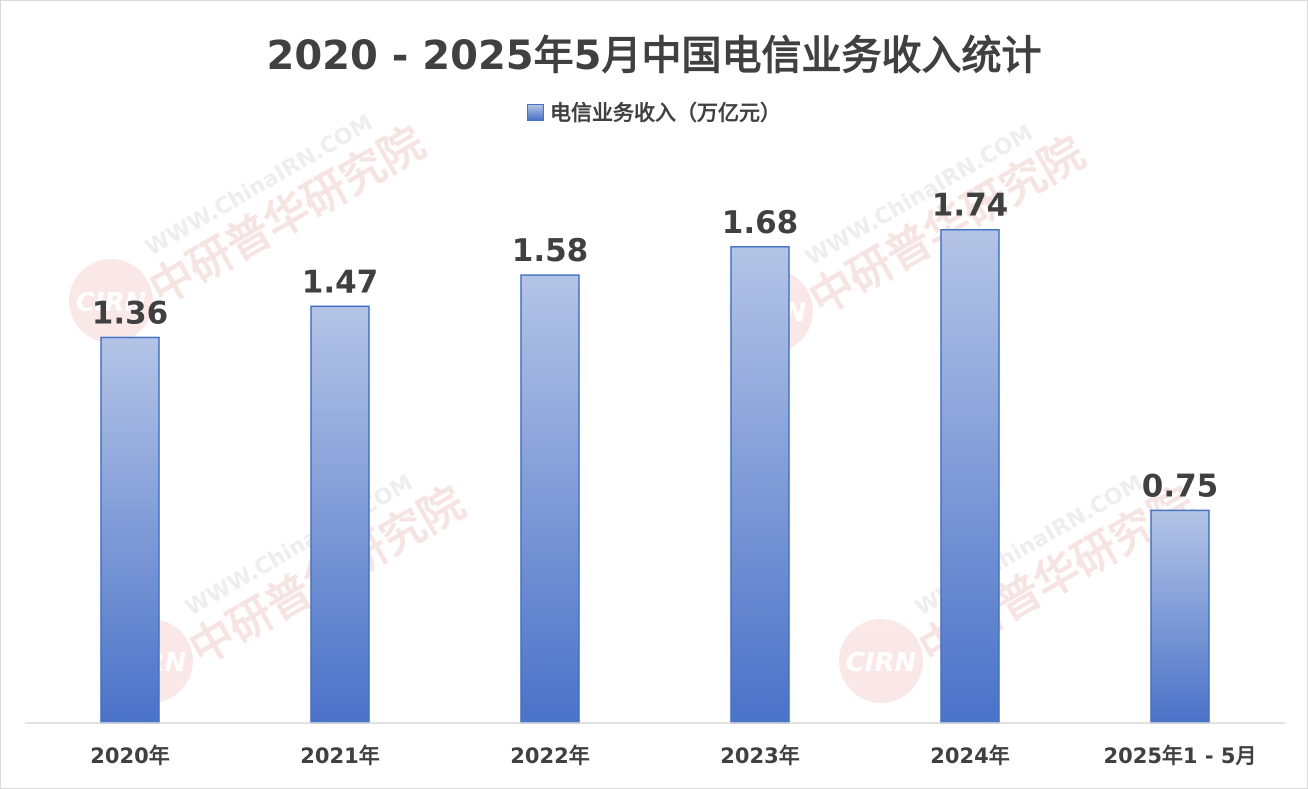  Describe the element at coordinates (1179, 756) in the screenshot. I see `x-tick-label-6: 2025年1 - 5月` at that location.